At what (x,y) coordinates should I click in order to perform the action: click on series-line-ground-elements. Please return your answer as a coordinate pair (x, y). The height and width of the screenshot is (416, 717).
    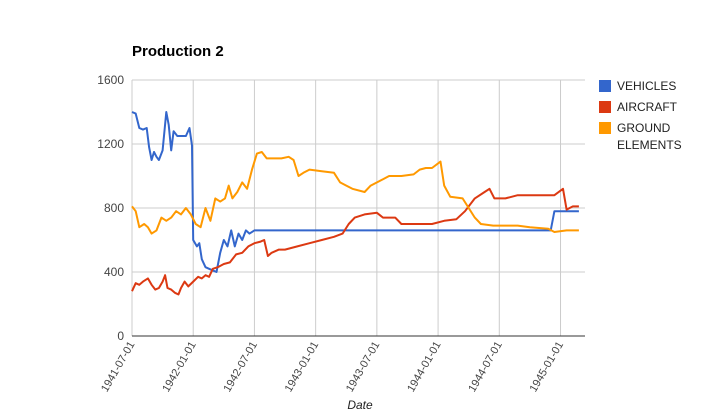
    Looking at the image, I should click on (355, 193).